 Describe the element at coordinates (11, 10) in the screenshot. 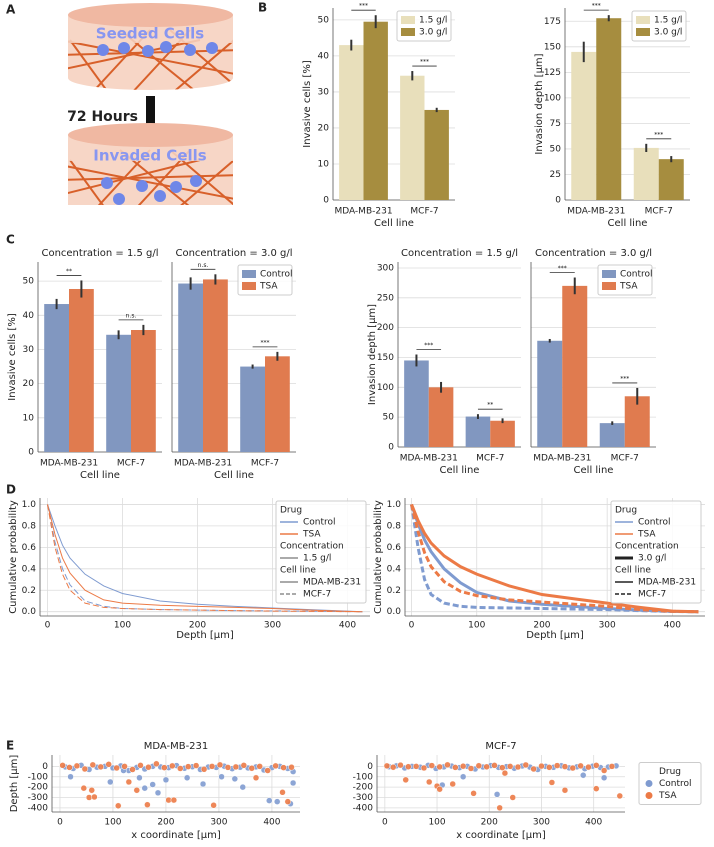

I see `panel-letter: A` at that location.